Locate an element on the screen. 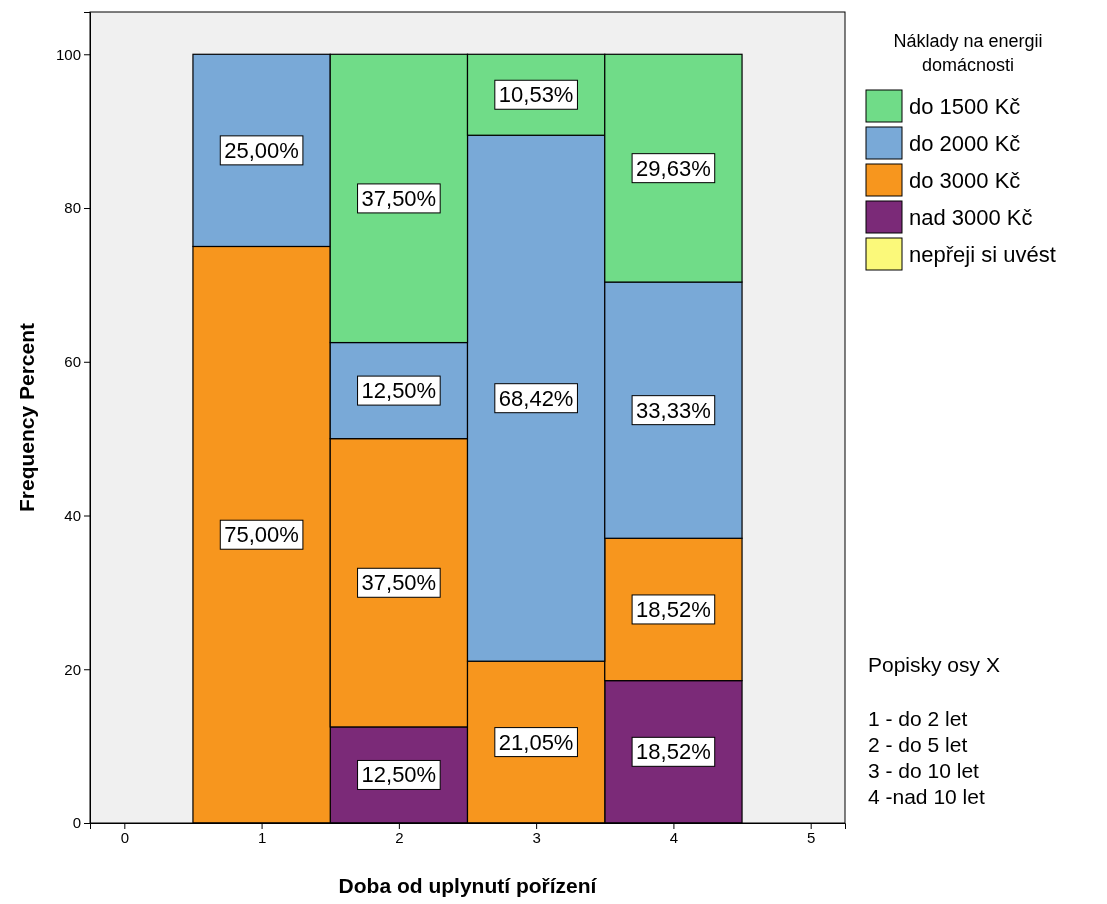 Image resolution: width=1107 pixels, height=904 pixels. data-label: 10,53% is located at coordinates (536, 95).